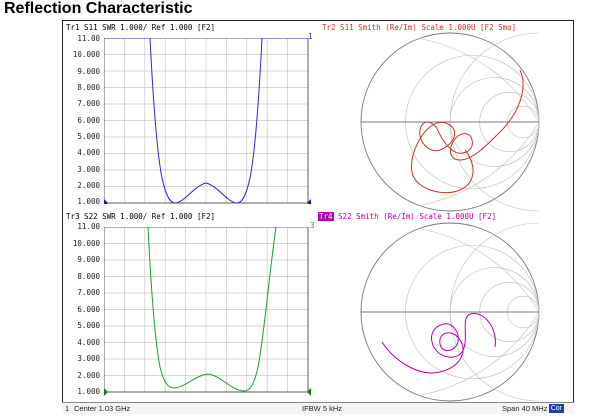 The height and width of the screenshot is (420, 600). What do you see at coordinates (86, 243) in the screenshot?
I see `tr3-tick-1: 10.000` at bounding box center [86, 243].